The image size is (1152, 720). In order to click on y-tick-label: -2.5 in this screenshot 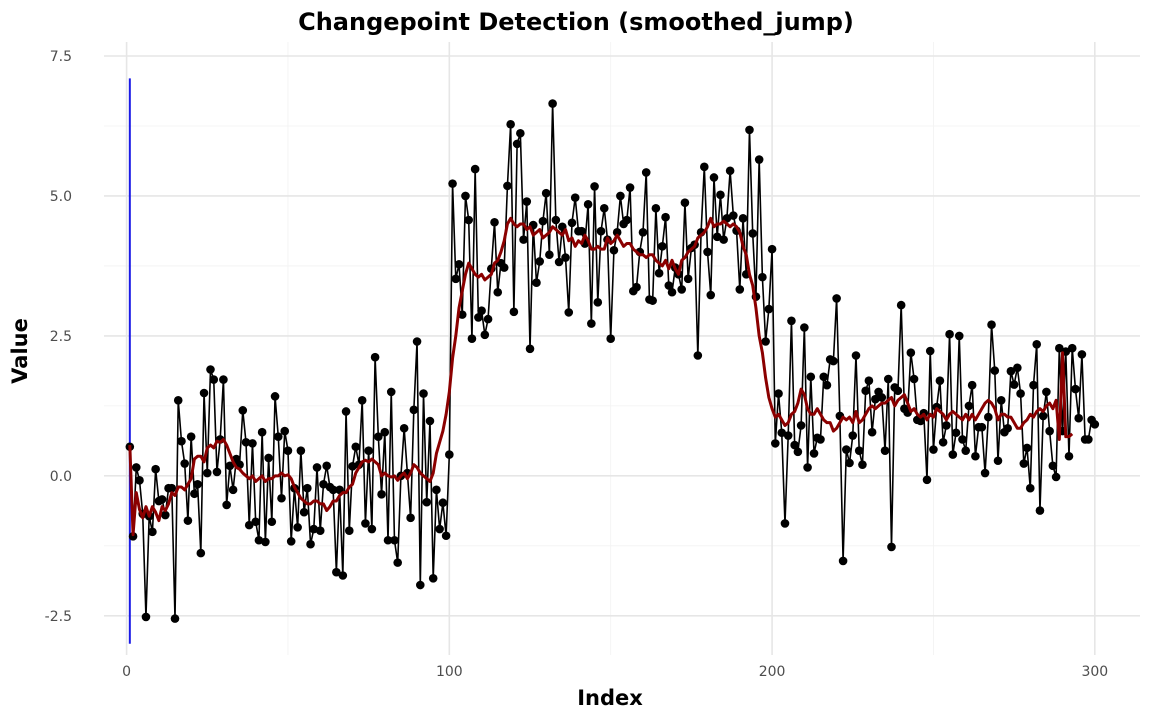, I will do `click(58, 617)`.